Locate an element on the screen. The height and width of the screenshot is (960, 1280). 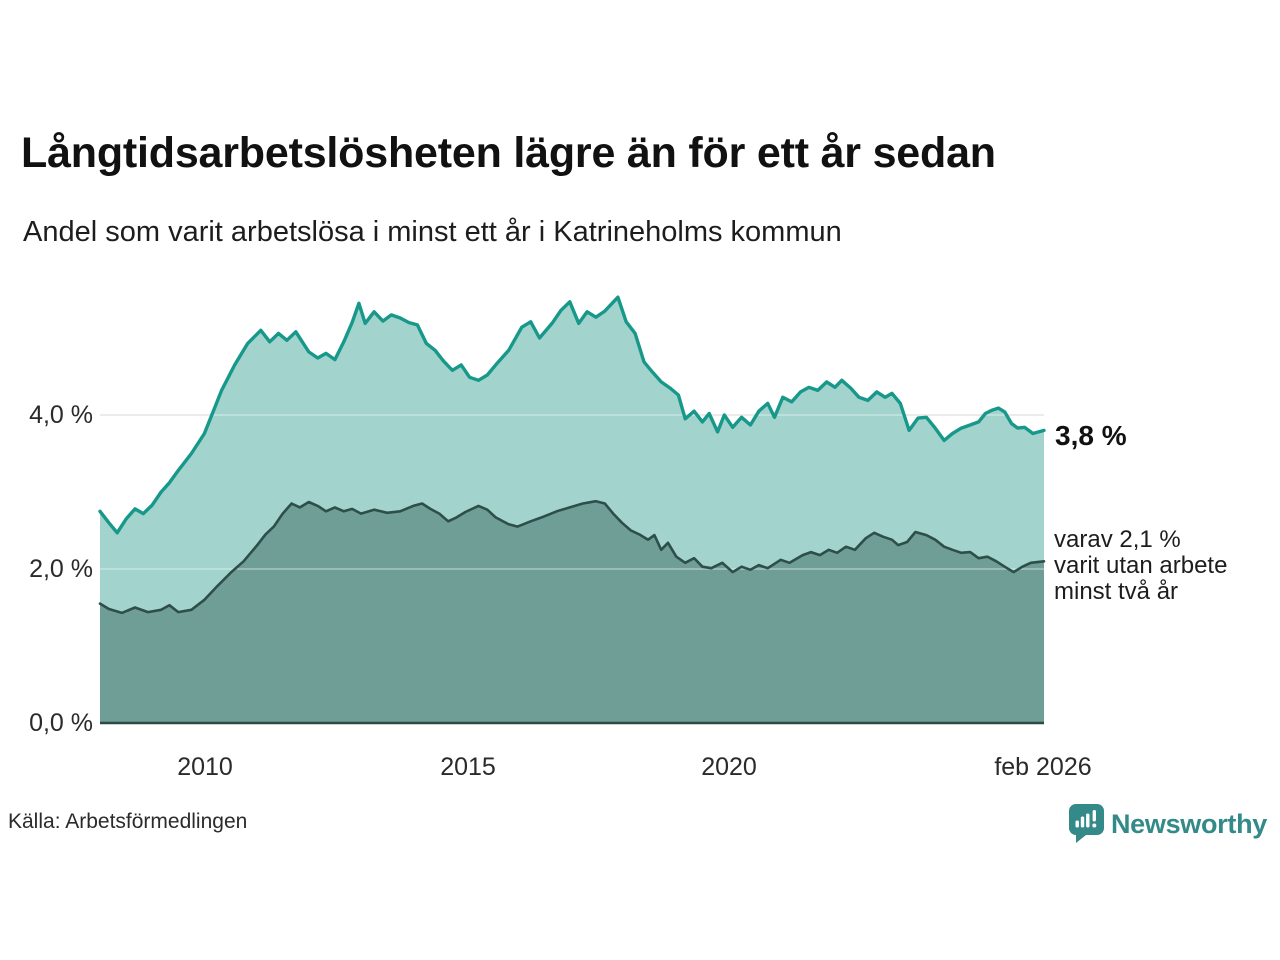
secondary-label-line-3: minst två år is located at coordinates (1116, 591).